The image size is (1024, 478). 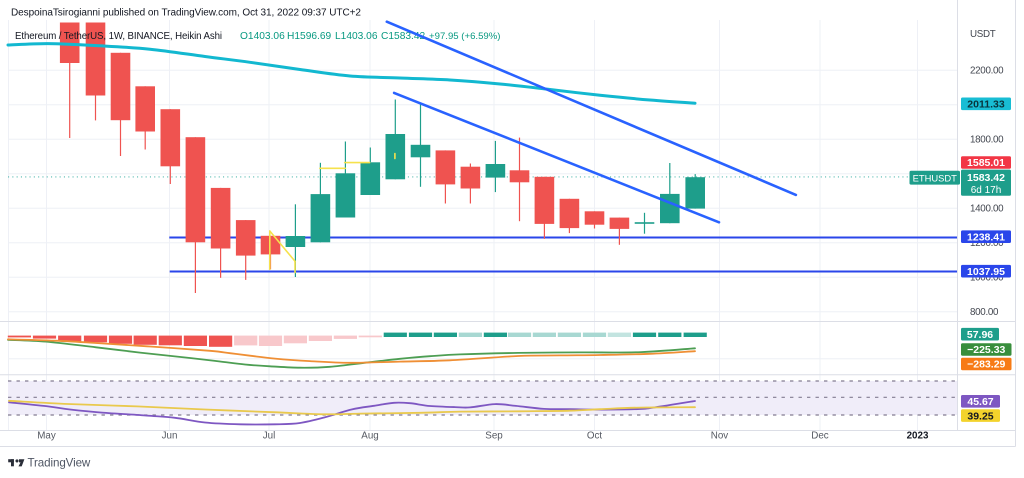 What do you see at coordinates (987, 140) in the screenshot?
I see `svg-text: 1800.00` at bounding box center [987, 140].